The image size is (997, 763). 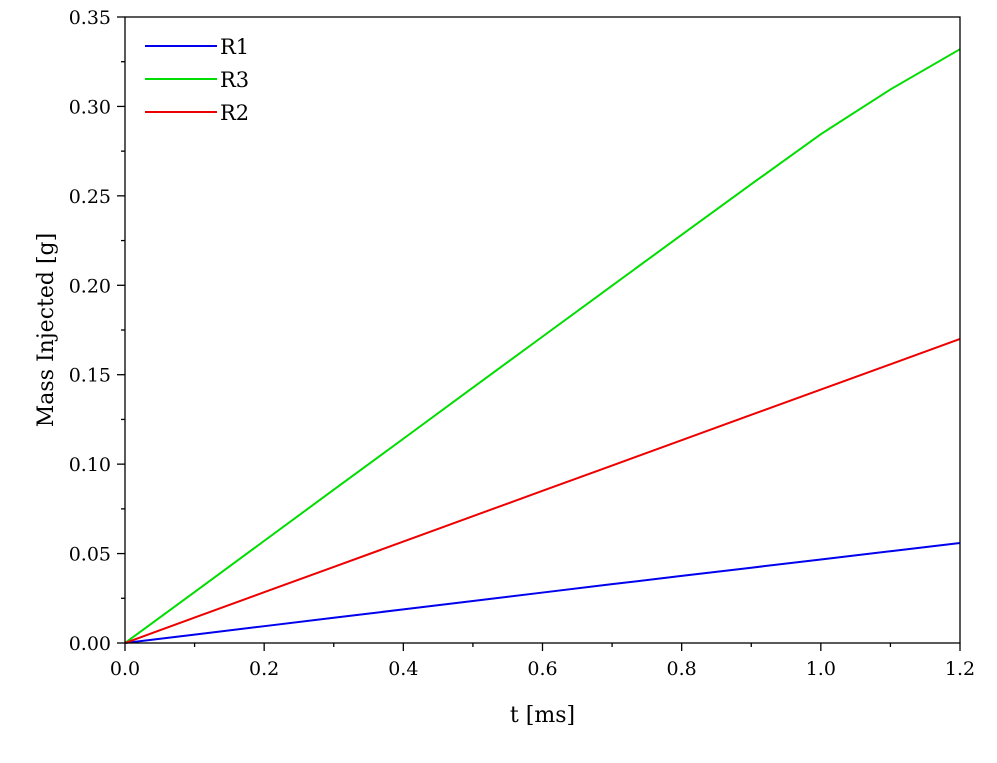 What do you see at coordinates (234, 47) in the screenshot?
I see `legend-label-r1: R1` at bounding box center [234, 47].